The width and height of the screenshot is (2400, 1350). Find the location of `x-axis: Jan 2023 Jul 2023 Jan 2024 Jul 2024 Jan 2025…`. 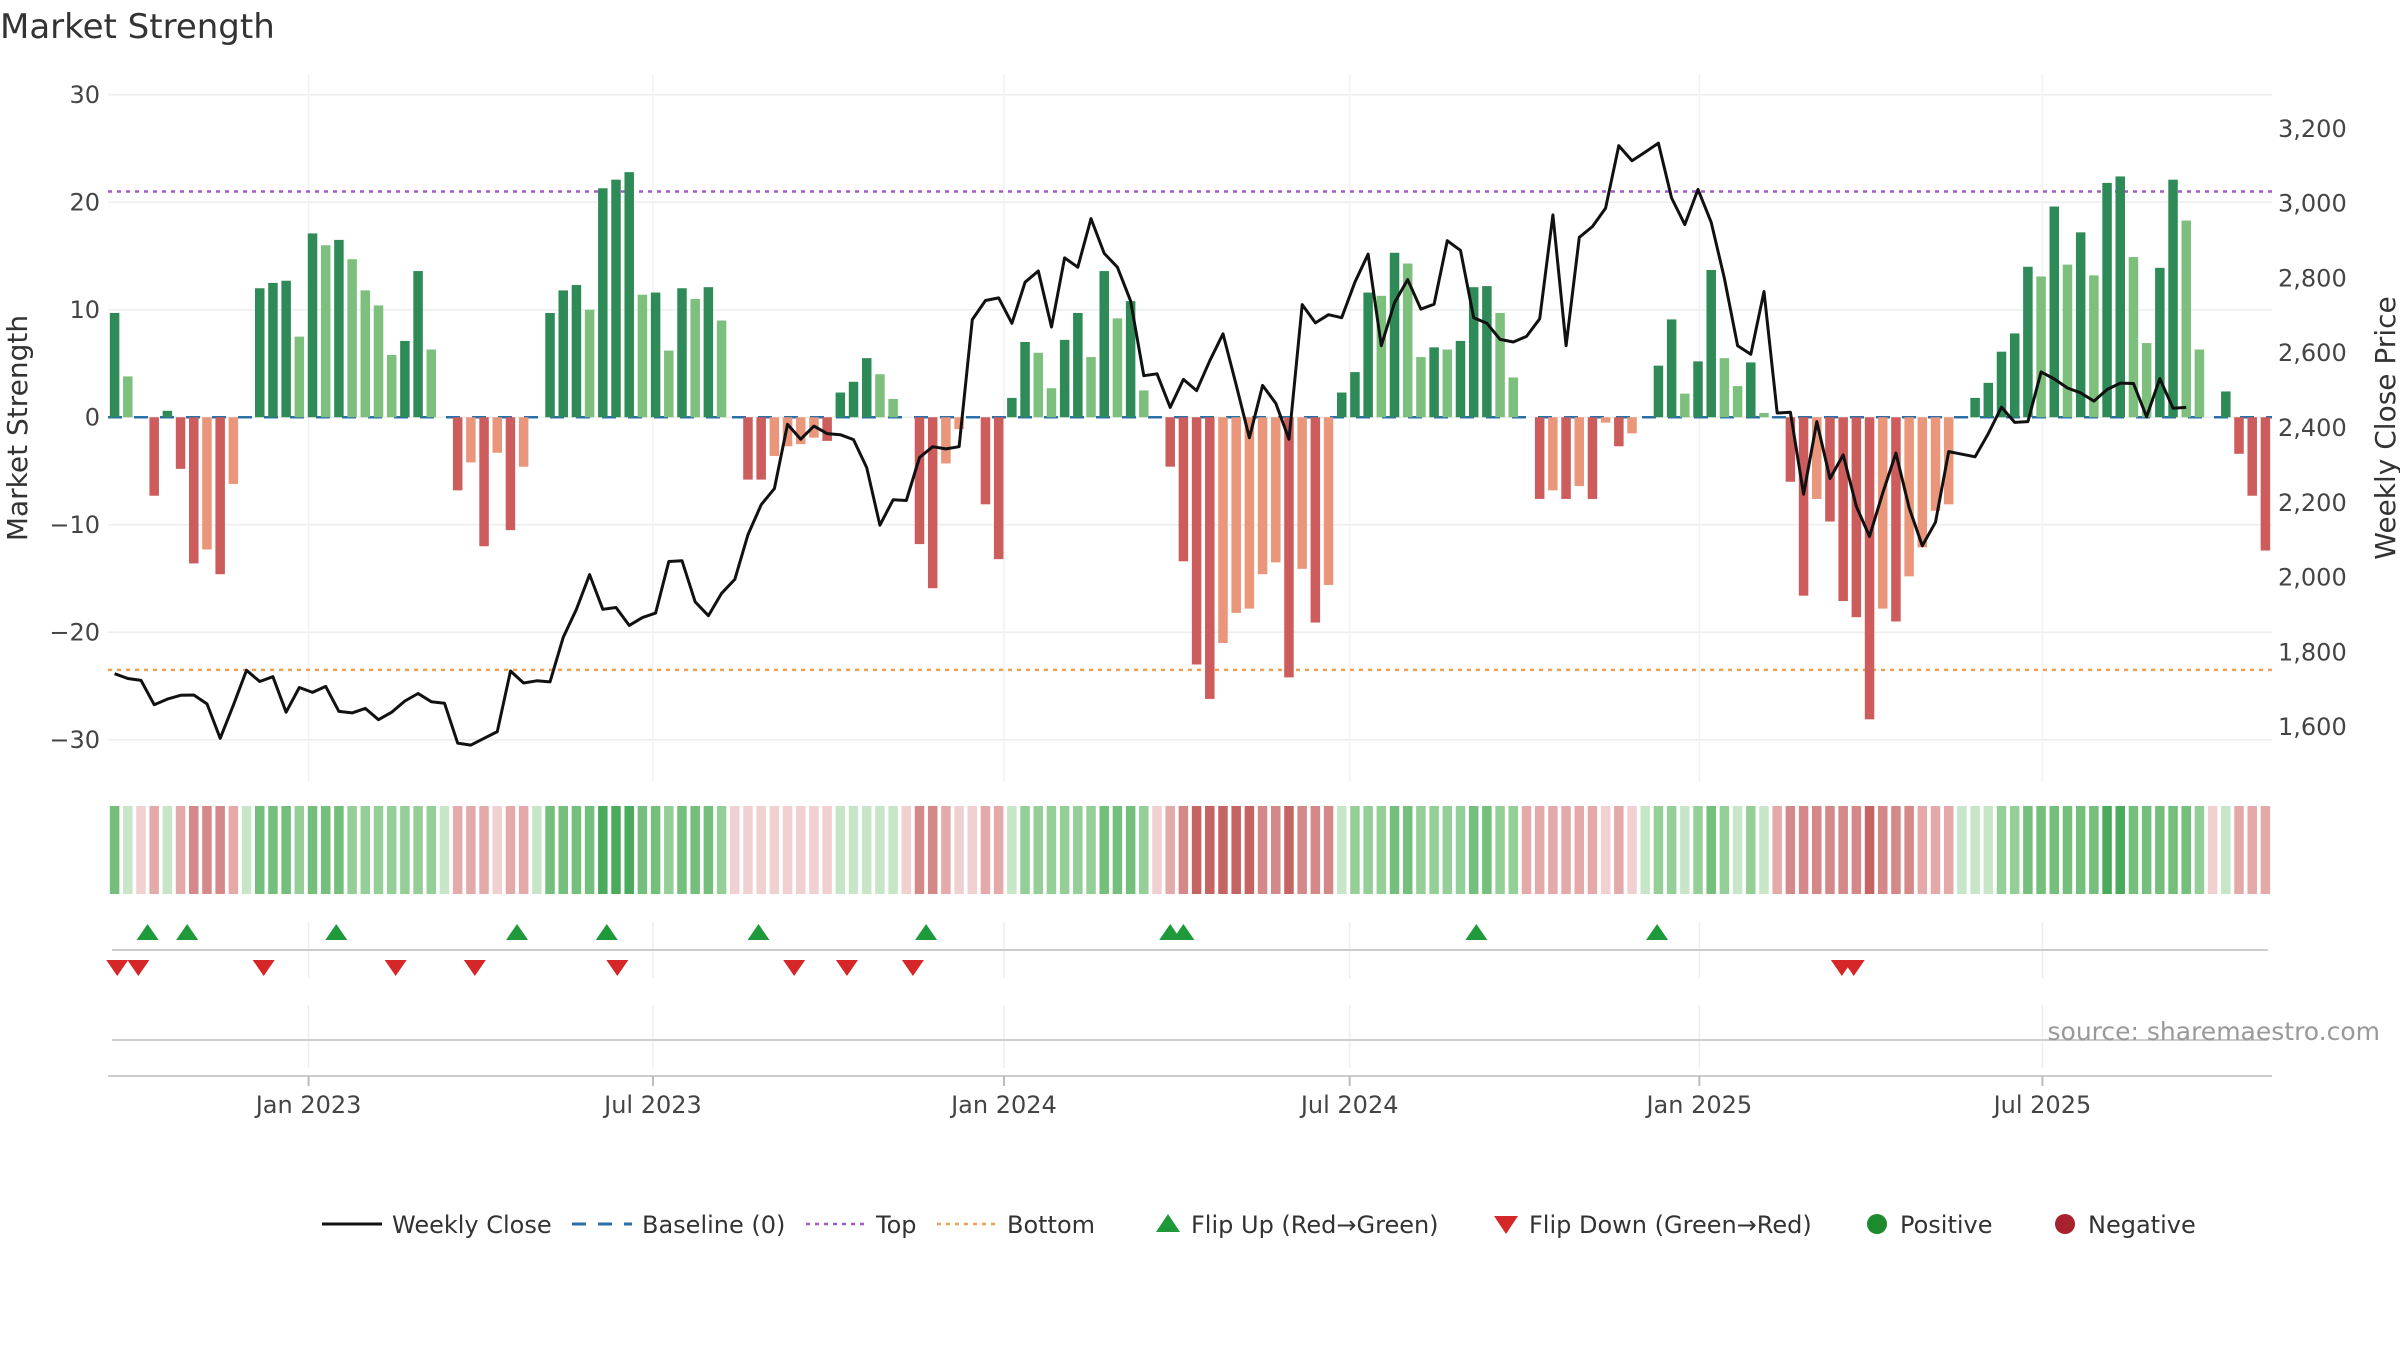

x-axis: Jan 2023 Jul 2023 Jan 2024 Jul 2024 Jan 2025… is located at coordinates (1190, 1097).